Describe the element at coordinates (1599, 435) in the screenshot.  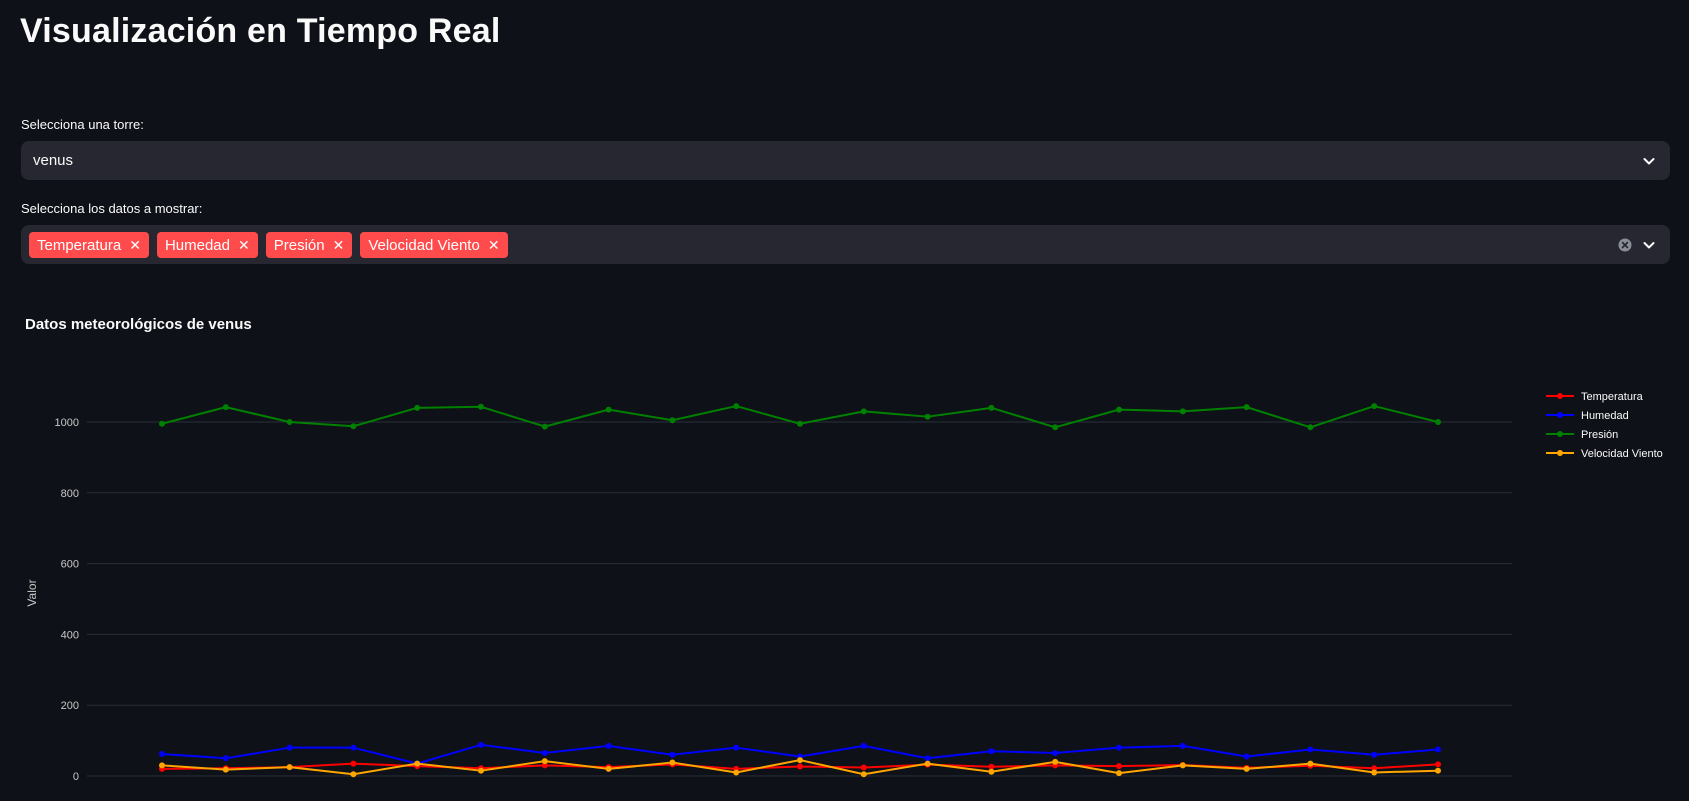
I see `legend-entry: Presión` at that location.